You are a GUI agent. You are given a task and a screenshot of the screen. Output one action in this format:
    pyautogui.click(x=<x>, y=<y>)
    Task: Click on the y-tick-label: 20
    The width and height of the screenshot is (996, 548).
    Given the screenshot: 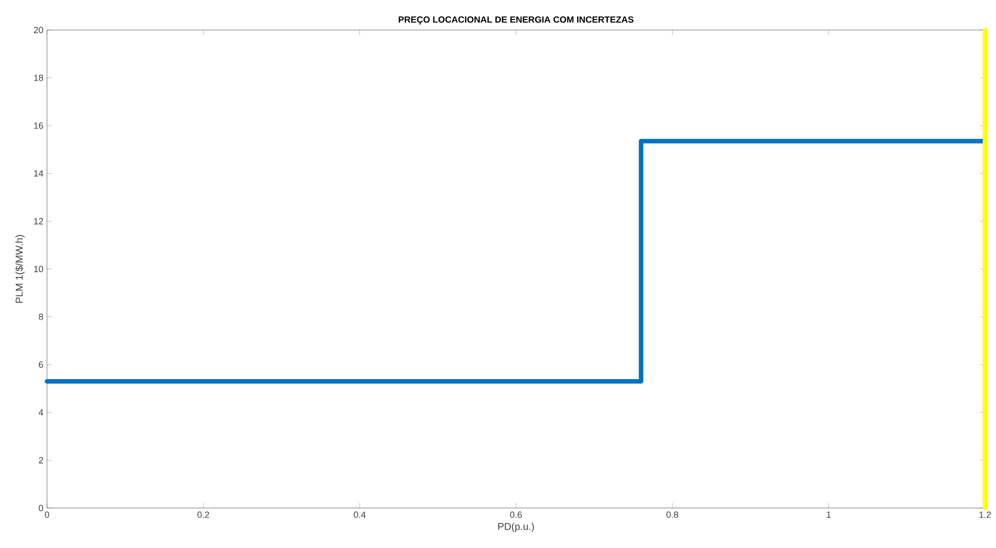 What is the action you would take?
    pyautogui.click(x=39, y=30)
    